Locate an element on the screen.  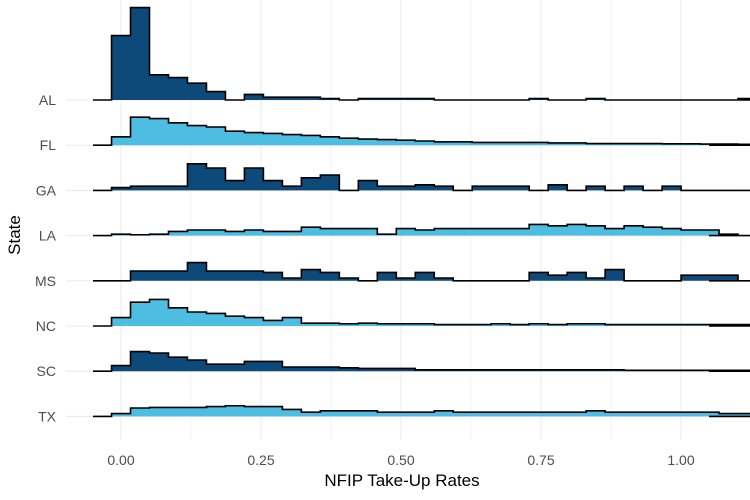
ridge-outline-nc is located at coordinates (421, 312).